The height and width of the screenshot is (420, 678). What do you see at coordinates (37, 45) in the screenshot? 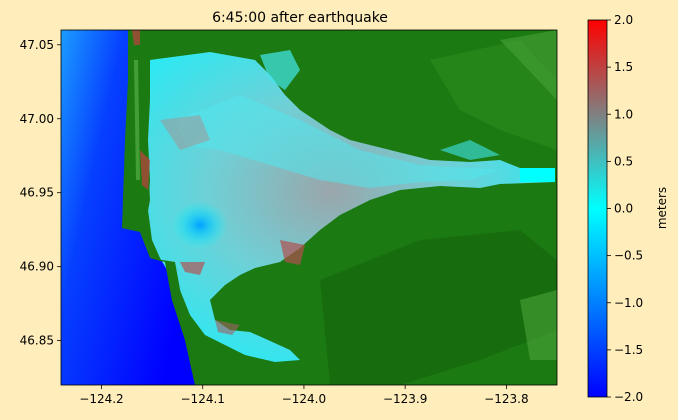
I see `y-tick-label: 47.05` at bounding box center [37, 45].